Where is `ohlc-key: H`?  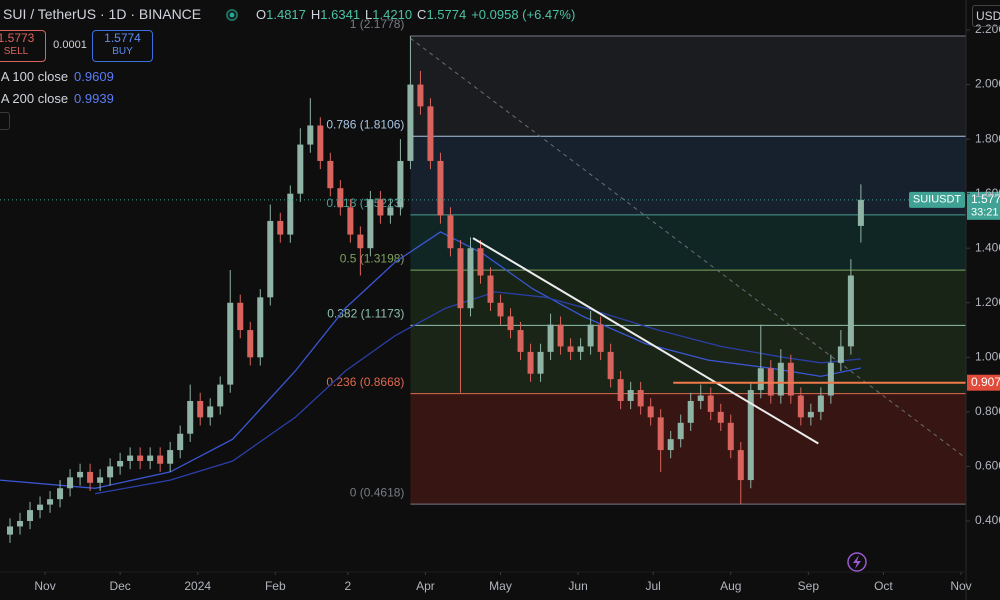
ohlc-key: H is located at coordinates (315, 14).